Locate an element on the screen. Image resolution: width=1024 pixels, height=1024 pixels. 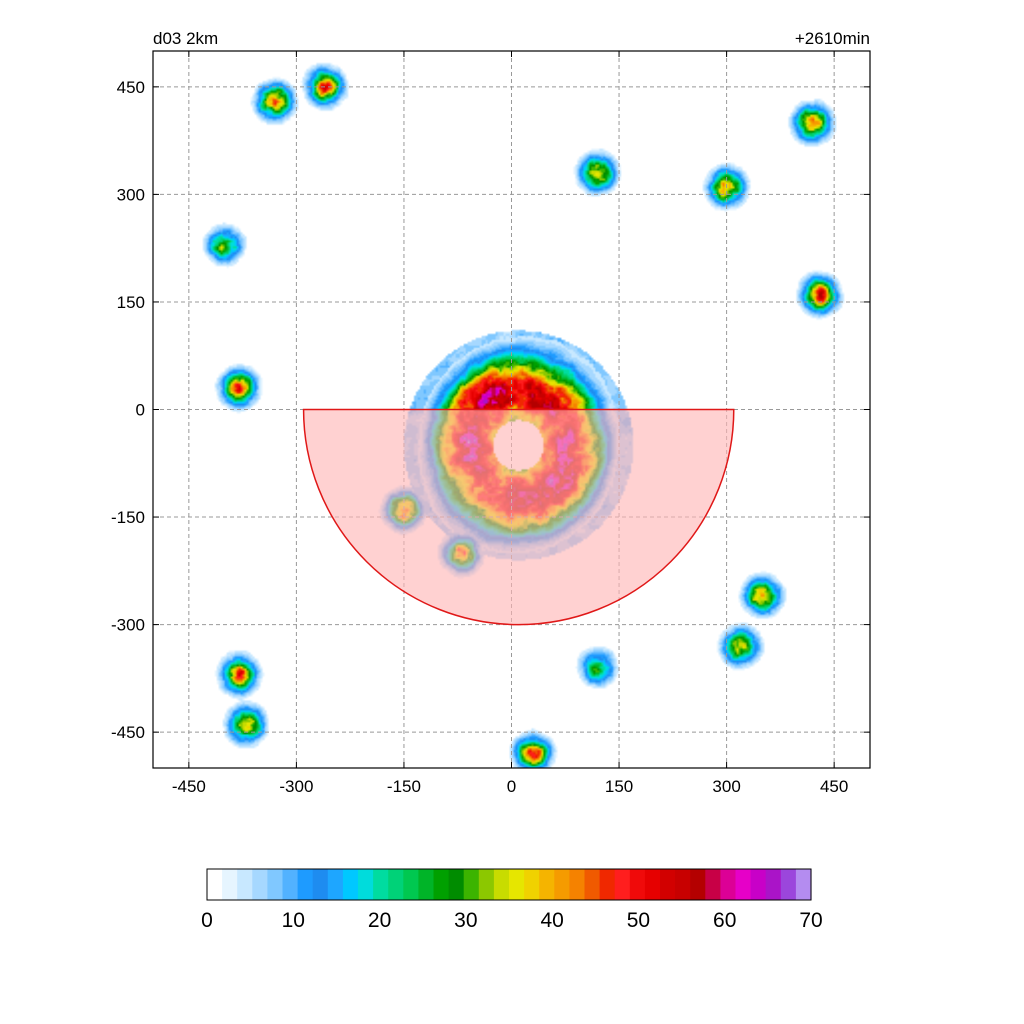
y-tick-label: 0 is located at coordinates (140, 410).